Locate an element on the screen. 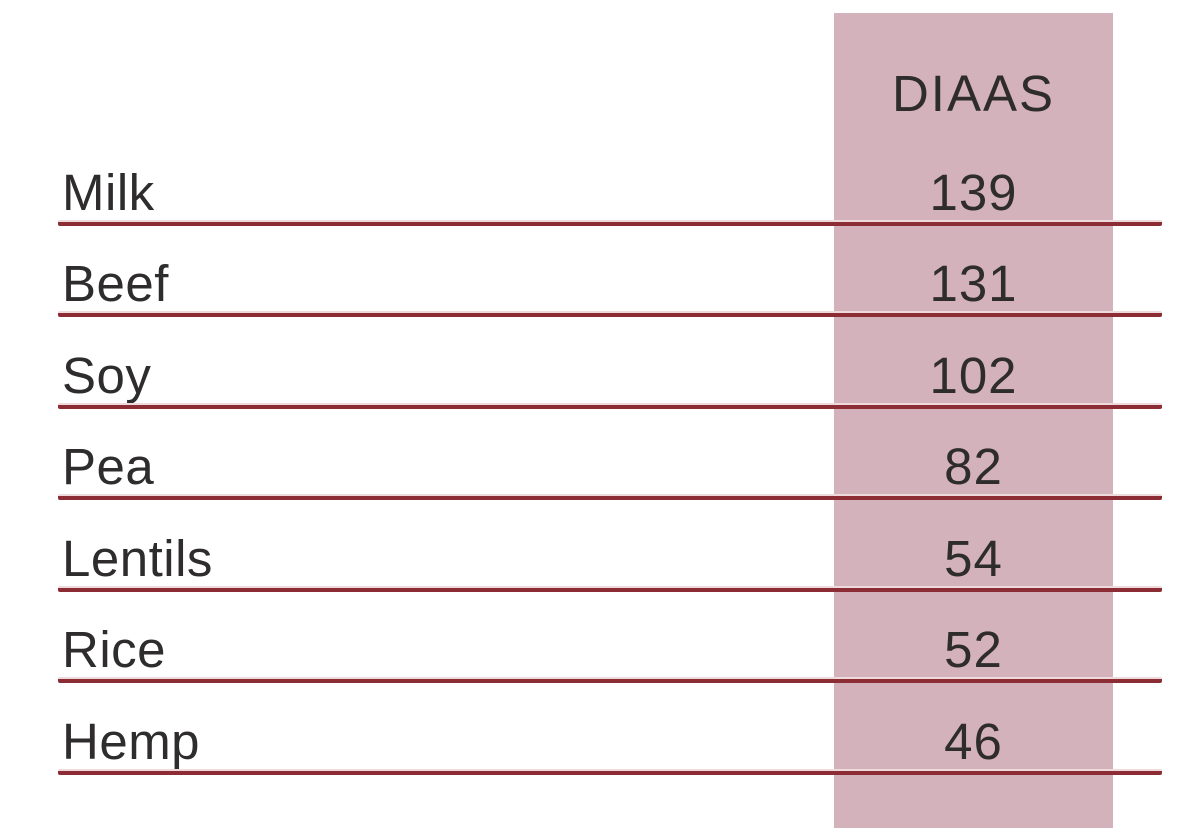 This screenshot has height=838, width=1200. row-value: 52 is located at coordinates (973, 649).